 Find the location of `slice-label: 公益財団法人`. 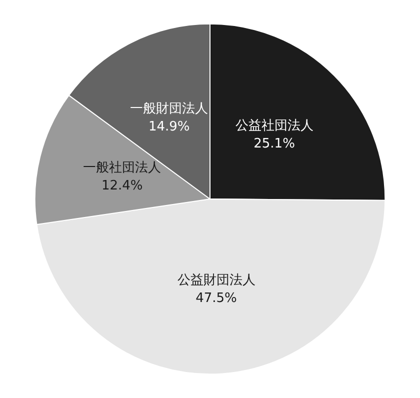

slice-label: 公益財団法人 is located at coordinates (216, 280).